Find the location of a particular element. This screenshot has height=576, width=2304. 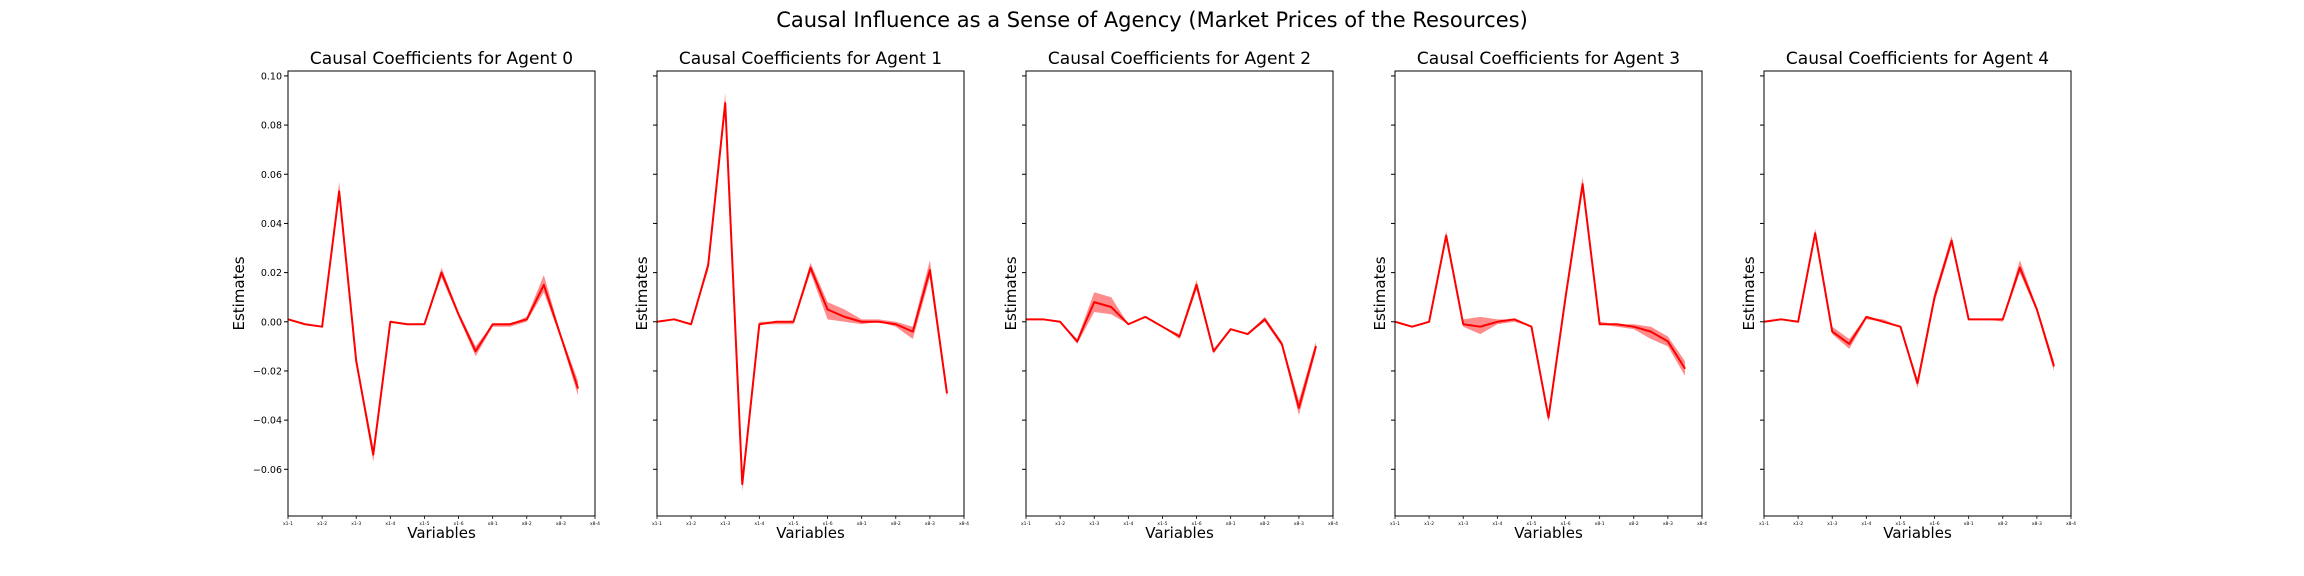

x-tick-label: x1-4 is located at coordinates (759, 524).